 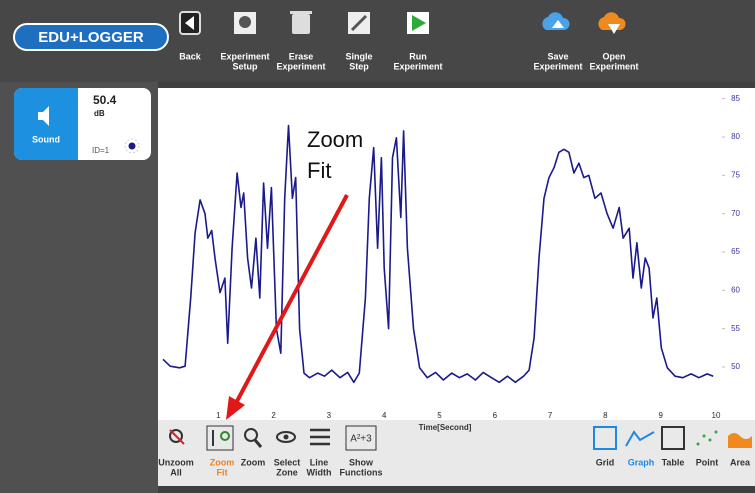 I want to click on y-tick-label: 65, so click(x=735, y=251).